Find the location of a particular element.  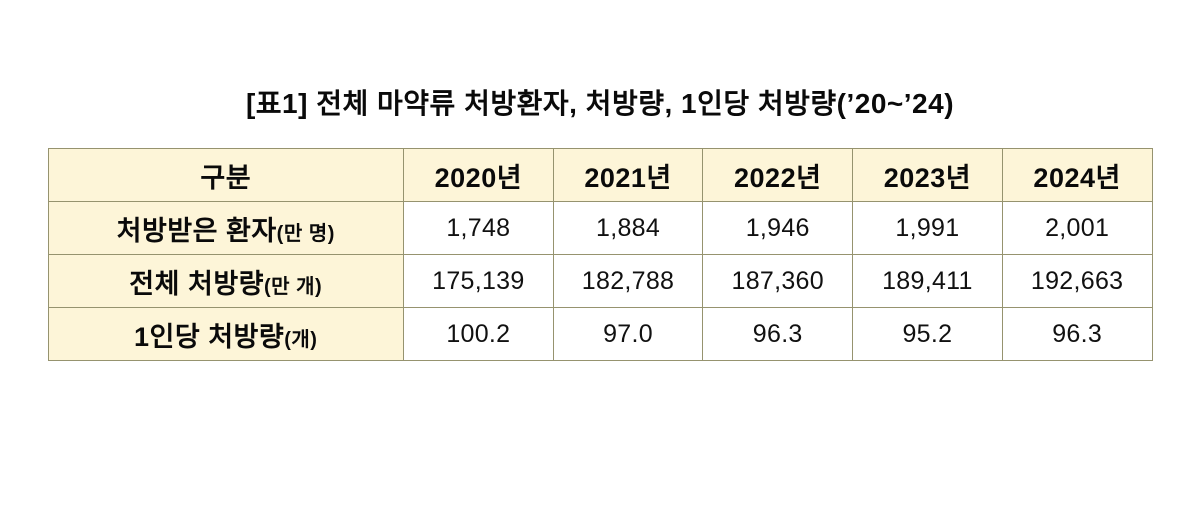

cell-total-2024: 192,663 is located at coordinates (1077, 281).